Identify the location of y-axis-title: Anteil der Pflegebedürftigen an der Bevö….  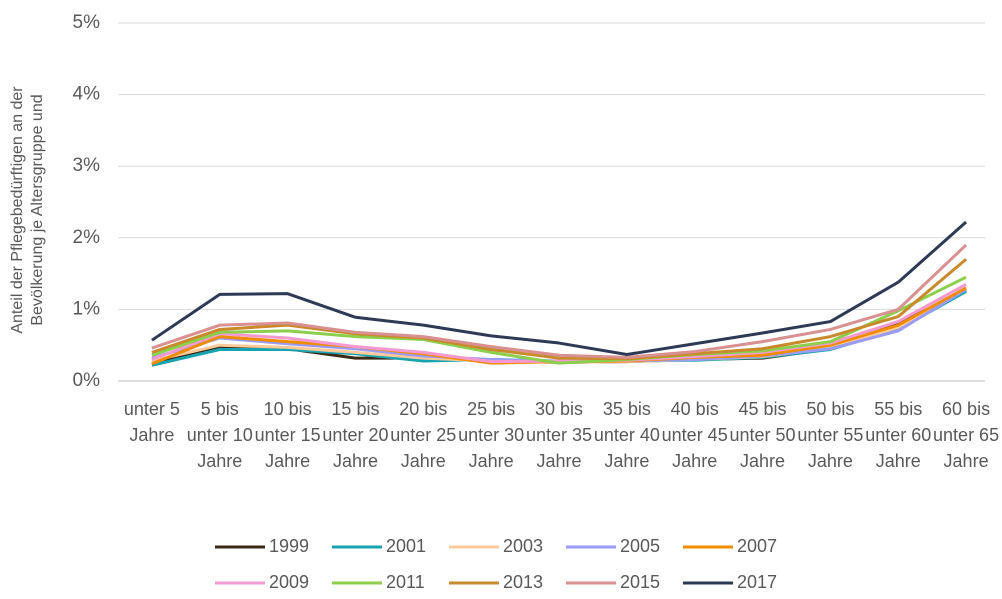
(27, 210).